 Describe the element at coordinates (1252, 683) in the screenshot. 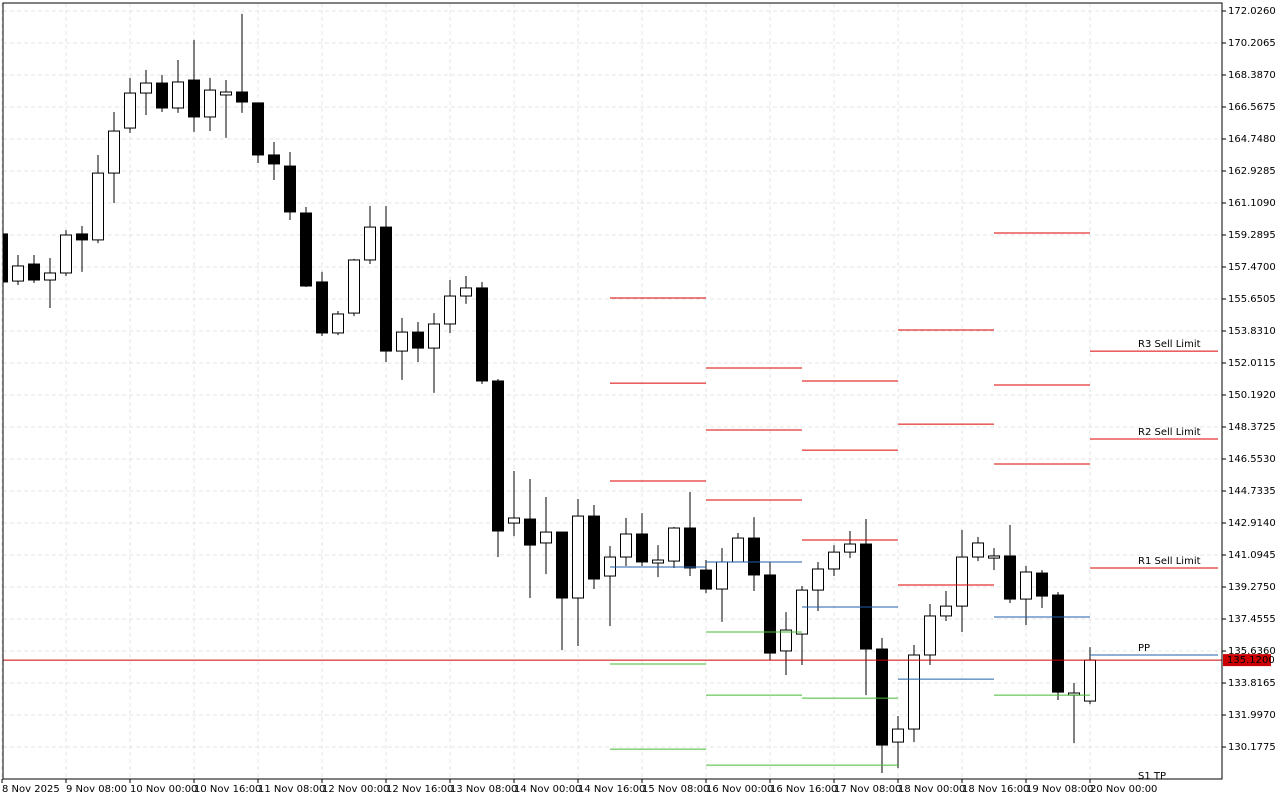

I see `y-tick-label: 133.8165` at that location.